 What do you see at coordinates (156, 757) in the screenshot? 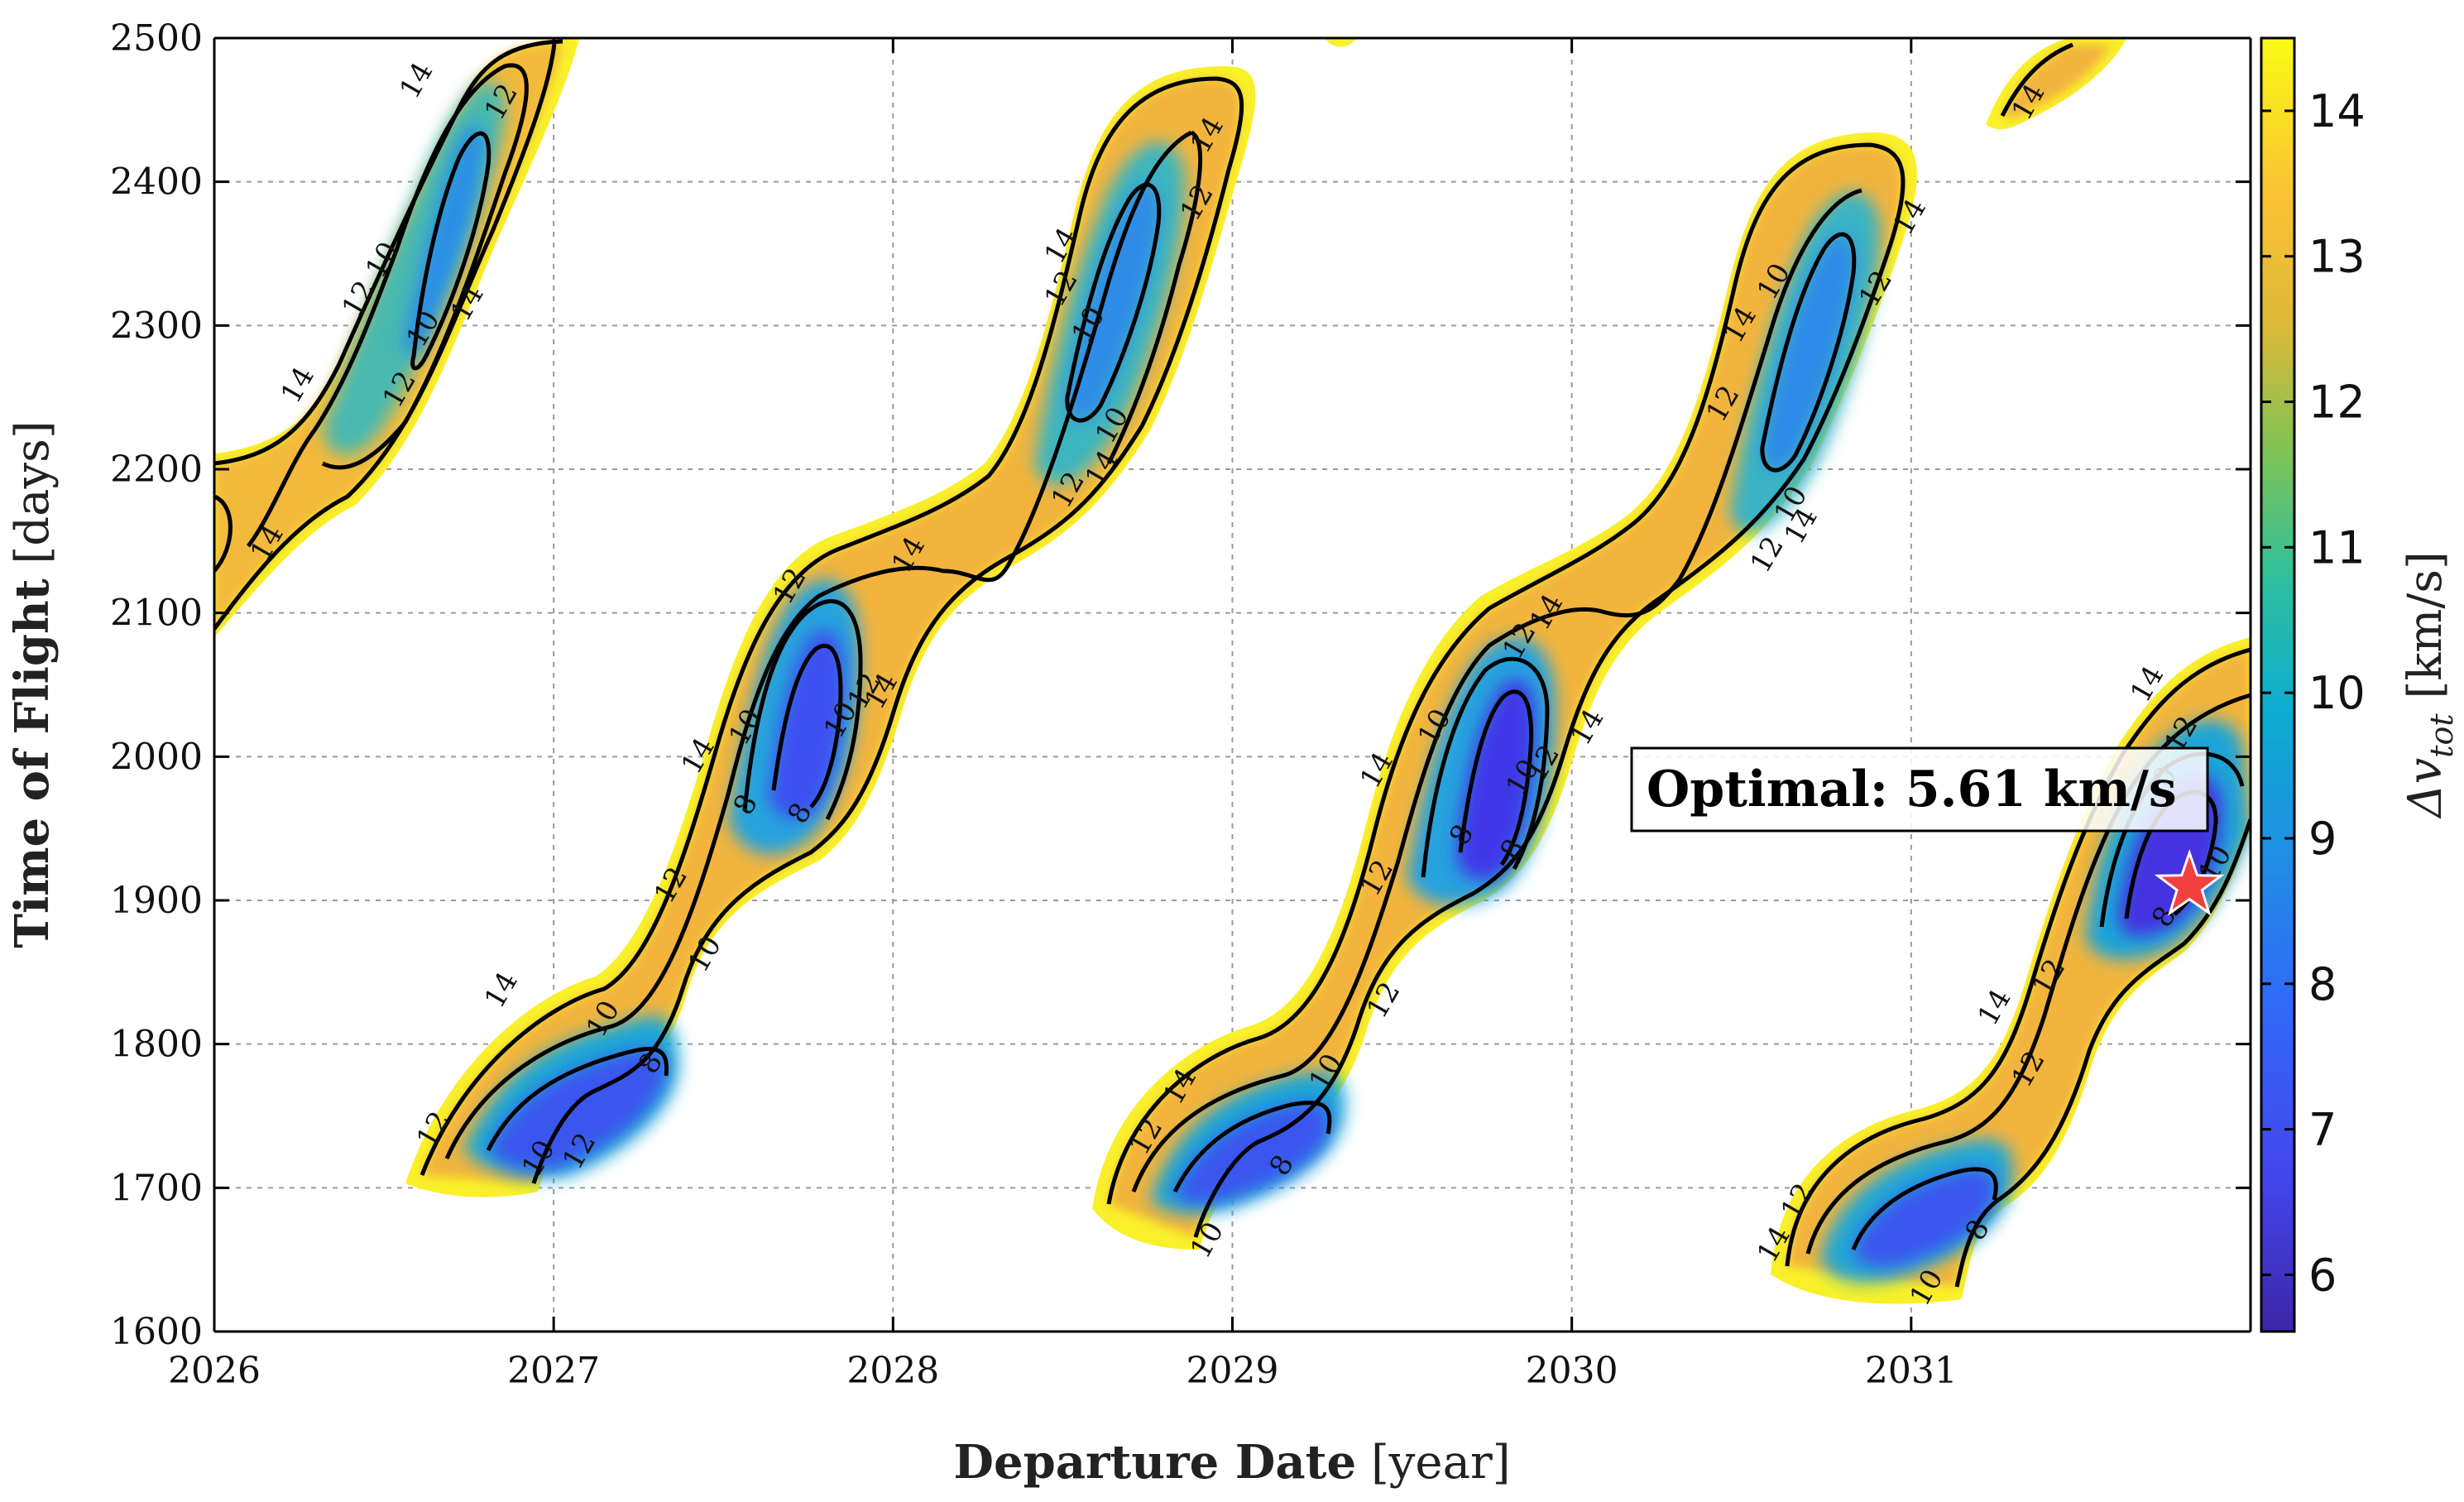
I see `y-tick-label: 2000` at bounding box center [156, 757].